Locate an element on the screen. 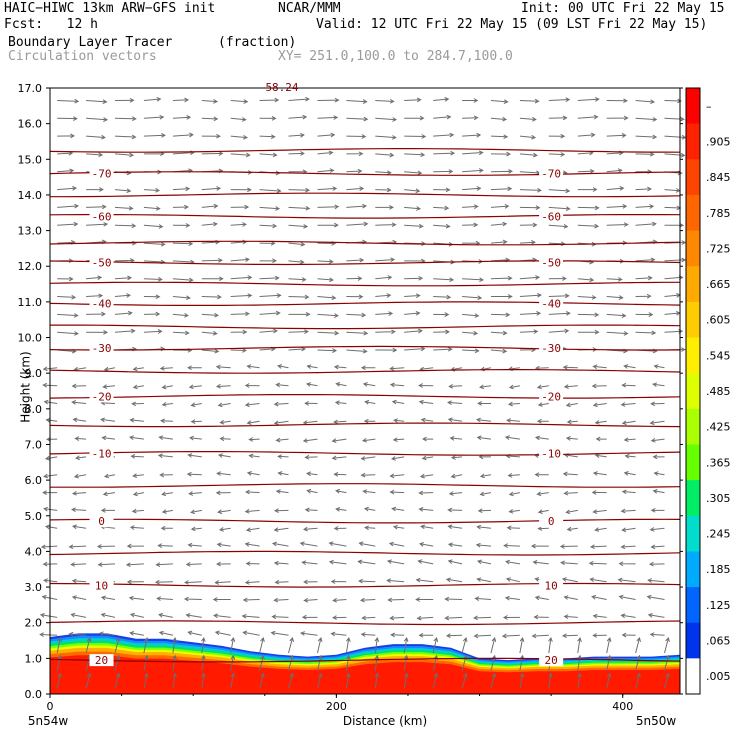 Image resolution: width=740 pixels, height=740 pixels. y-tick-label: 10.0 is located at coordinates (30, 338).